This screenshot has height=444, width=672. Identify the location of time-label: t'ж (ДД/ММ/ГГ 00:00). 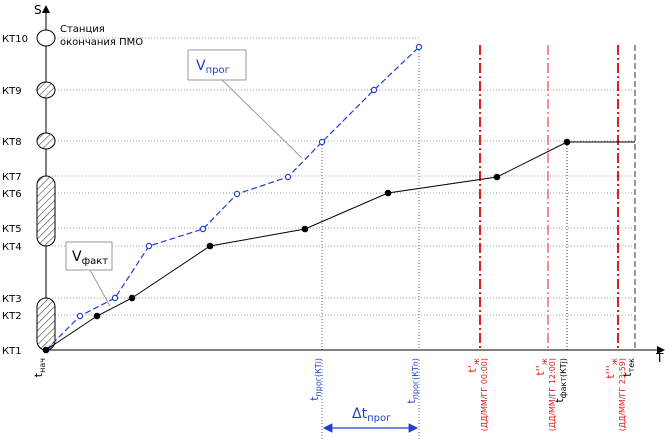
(477, 394).